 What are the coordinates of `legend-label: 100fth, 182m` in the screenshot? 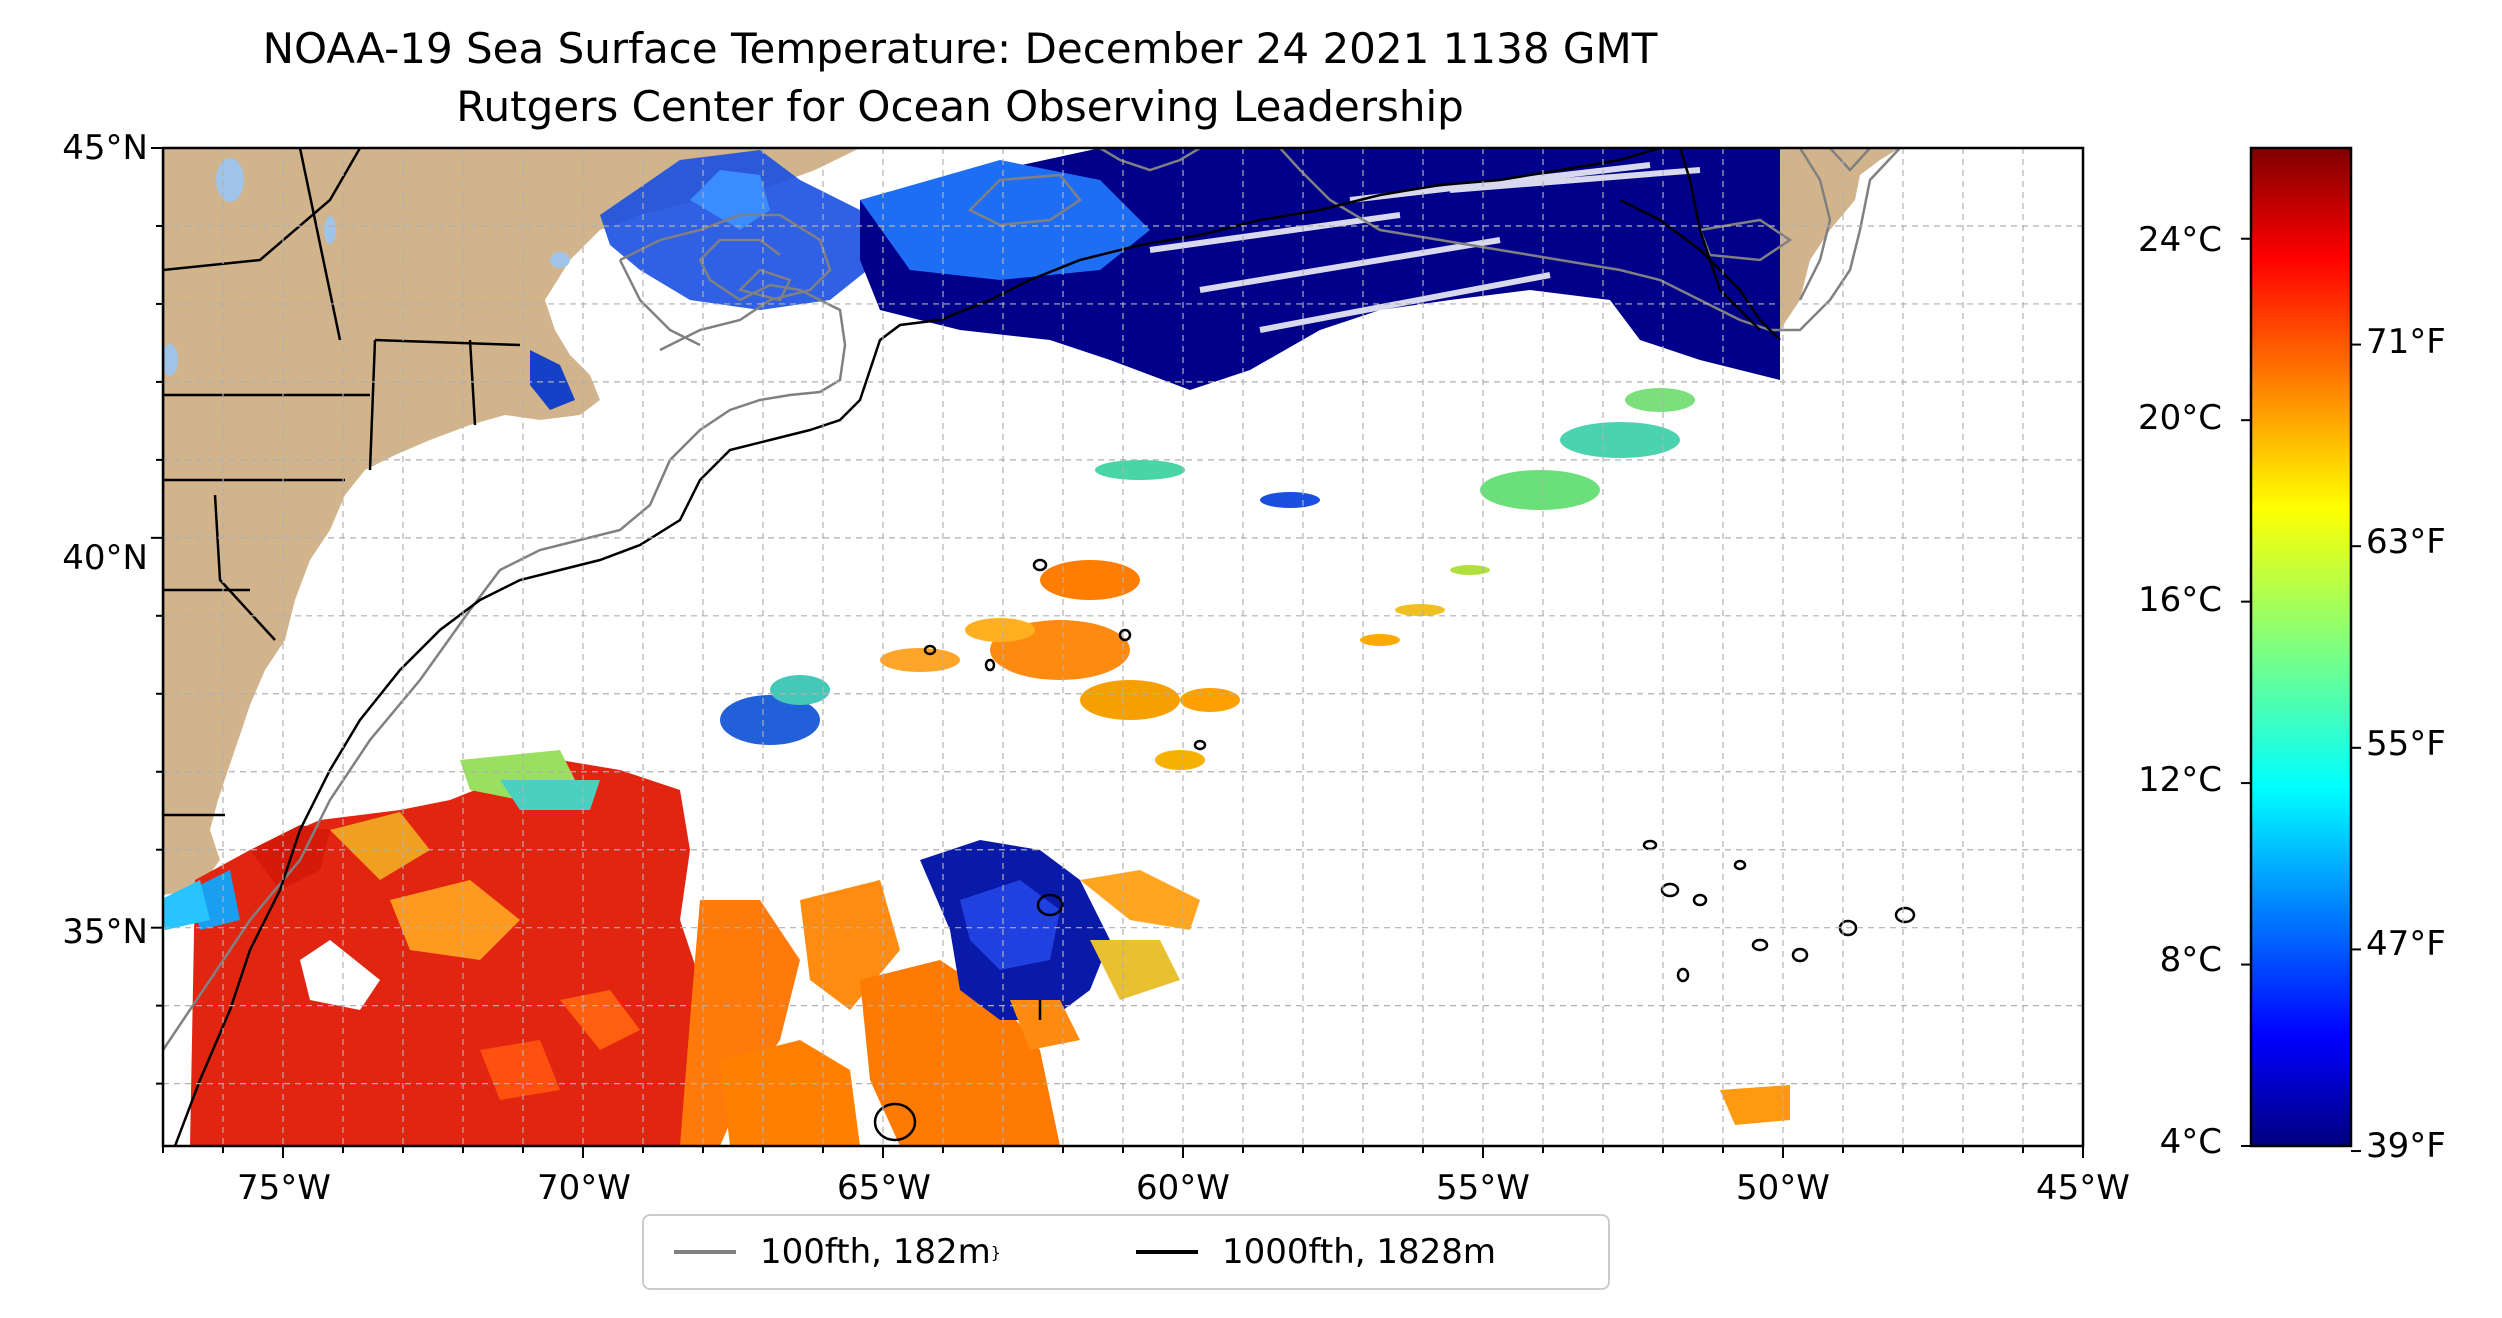 It's located at (875, 1252).